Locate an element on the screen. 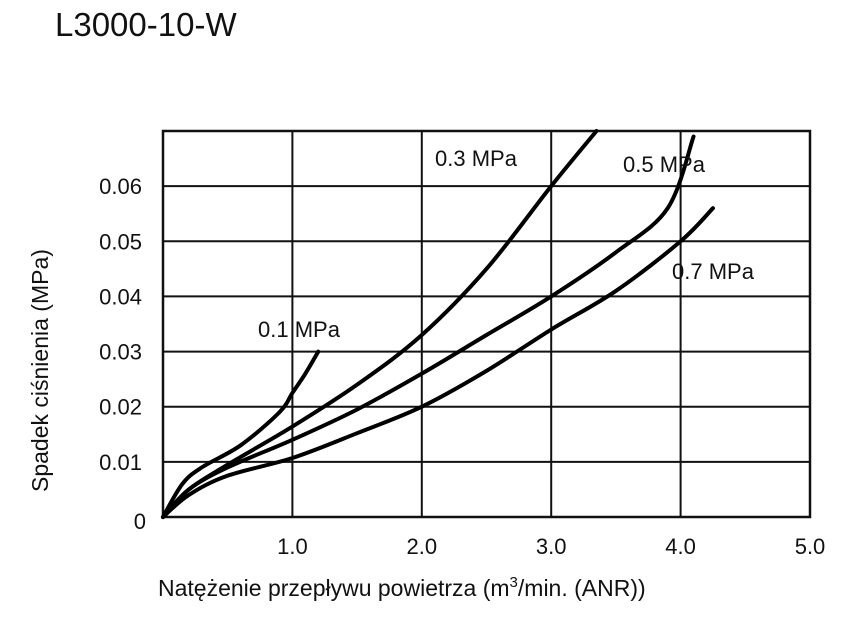 The image size is (853, 622). y-axis-label: Spadek ciśnienia (MPa) is located at coordinates (40, 370).